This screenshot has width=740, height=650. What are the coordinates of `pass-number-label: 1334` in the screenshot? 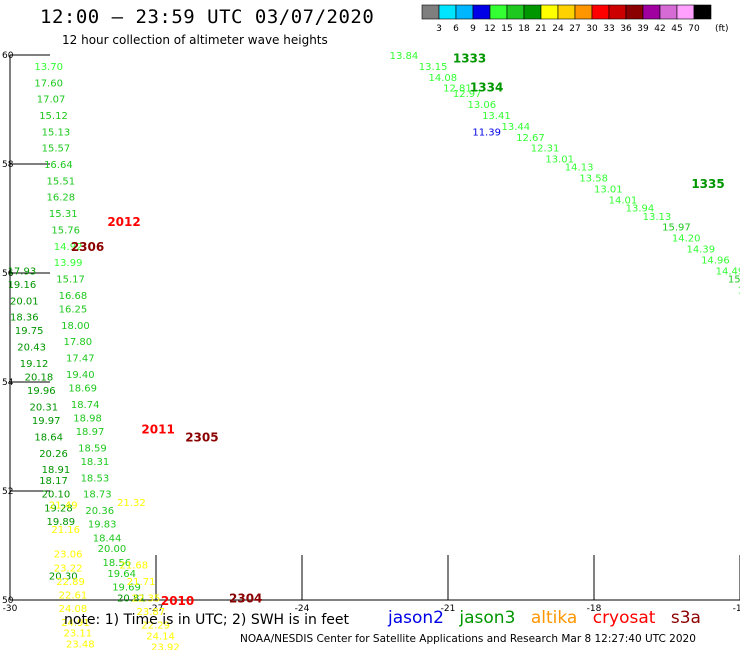 It's located at (486, 88).